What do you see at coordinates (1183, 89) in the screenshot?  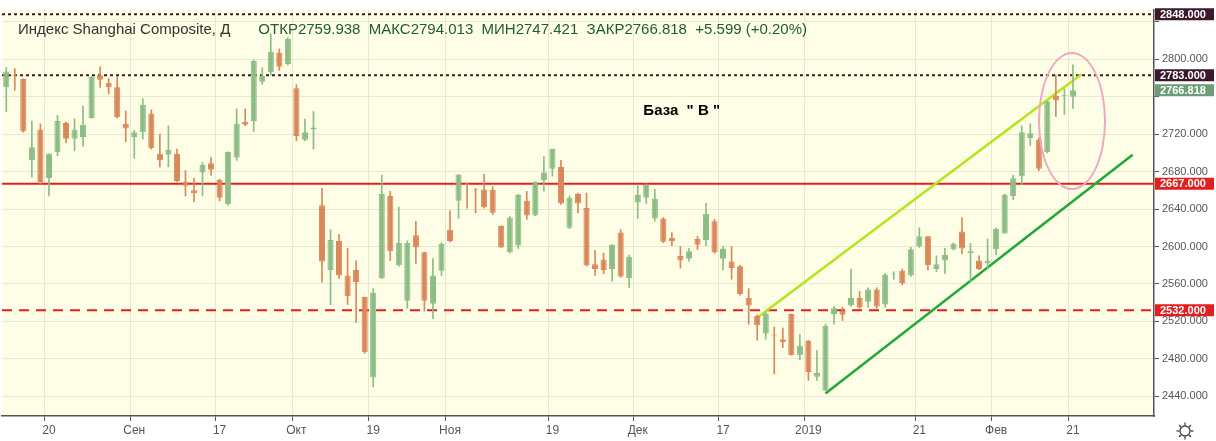 I see `text: 2766.818` at bounding box center [1183, 89].